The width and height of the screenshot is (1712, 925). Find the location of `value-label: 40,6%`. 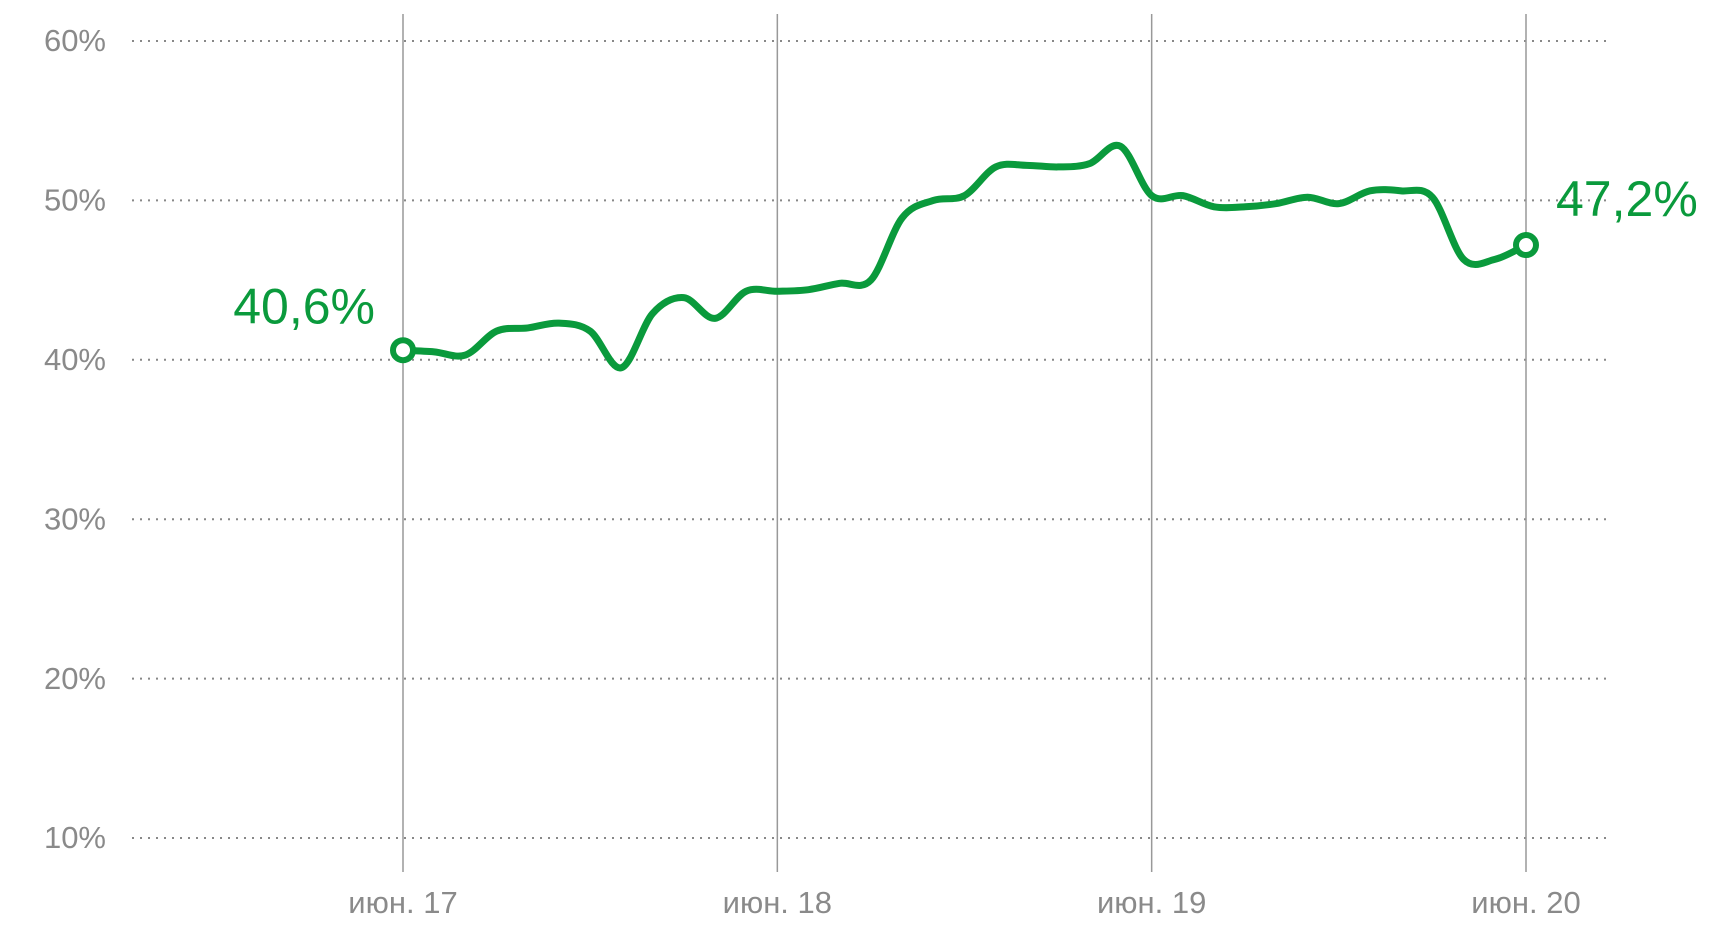

value-label: 40,6% is located at coordinates (304, 306).